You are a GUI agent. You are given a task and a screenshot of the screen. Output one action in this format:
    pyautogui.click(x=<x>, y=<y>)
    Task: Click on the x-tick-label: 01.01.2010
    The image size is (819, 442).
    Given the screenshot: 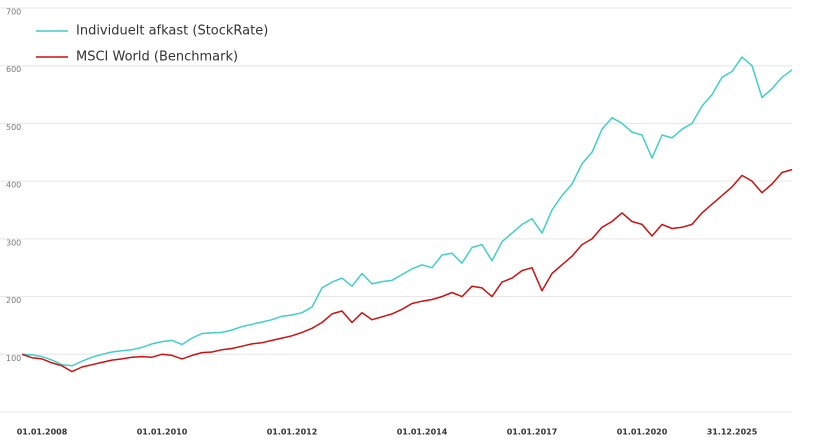 What is the action you would take?
    pyautogui.click(x=162, y=432)
    